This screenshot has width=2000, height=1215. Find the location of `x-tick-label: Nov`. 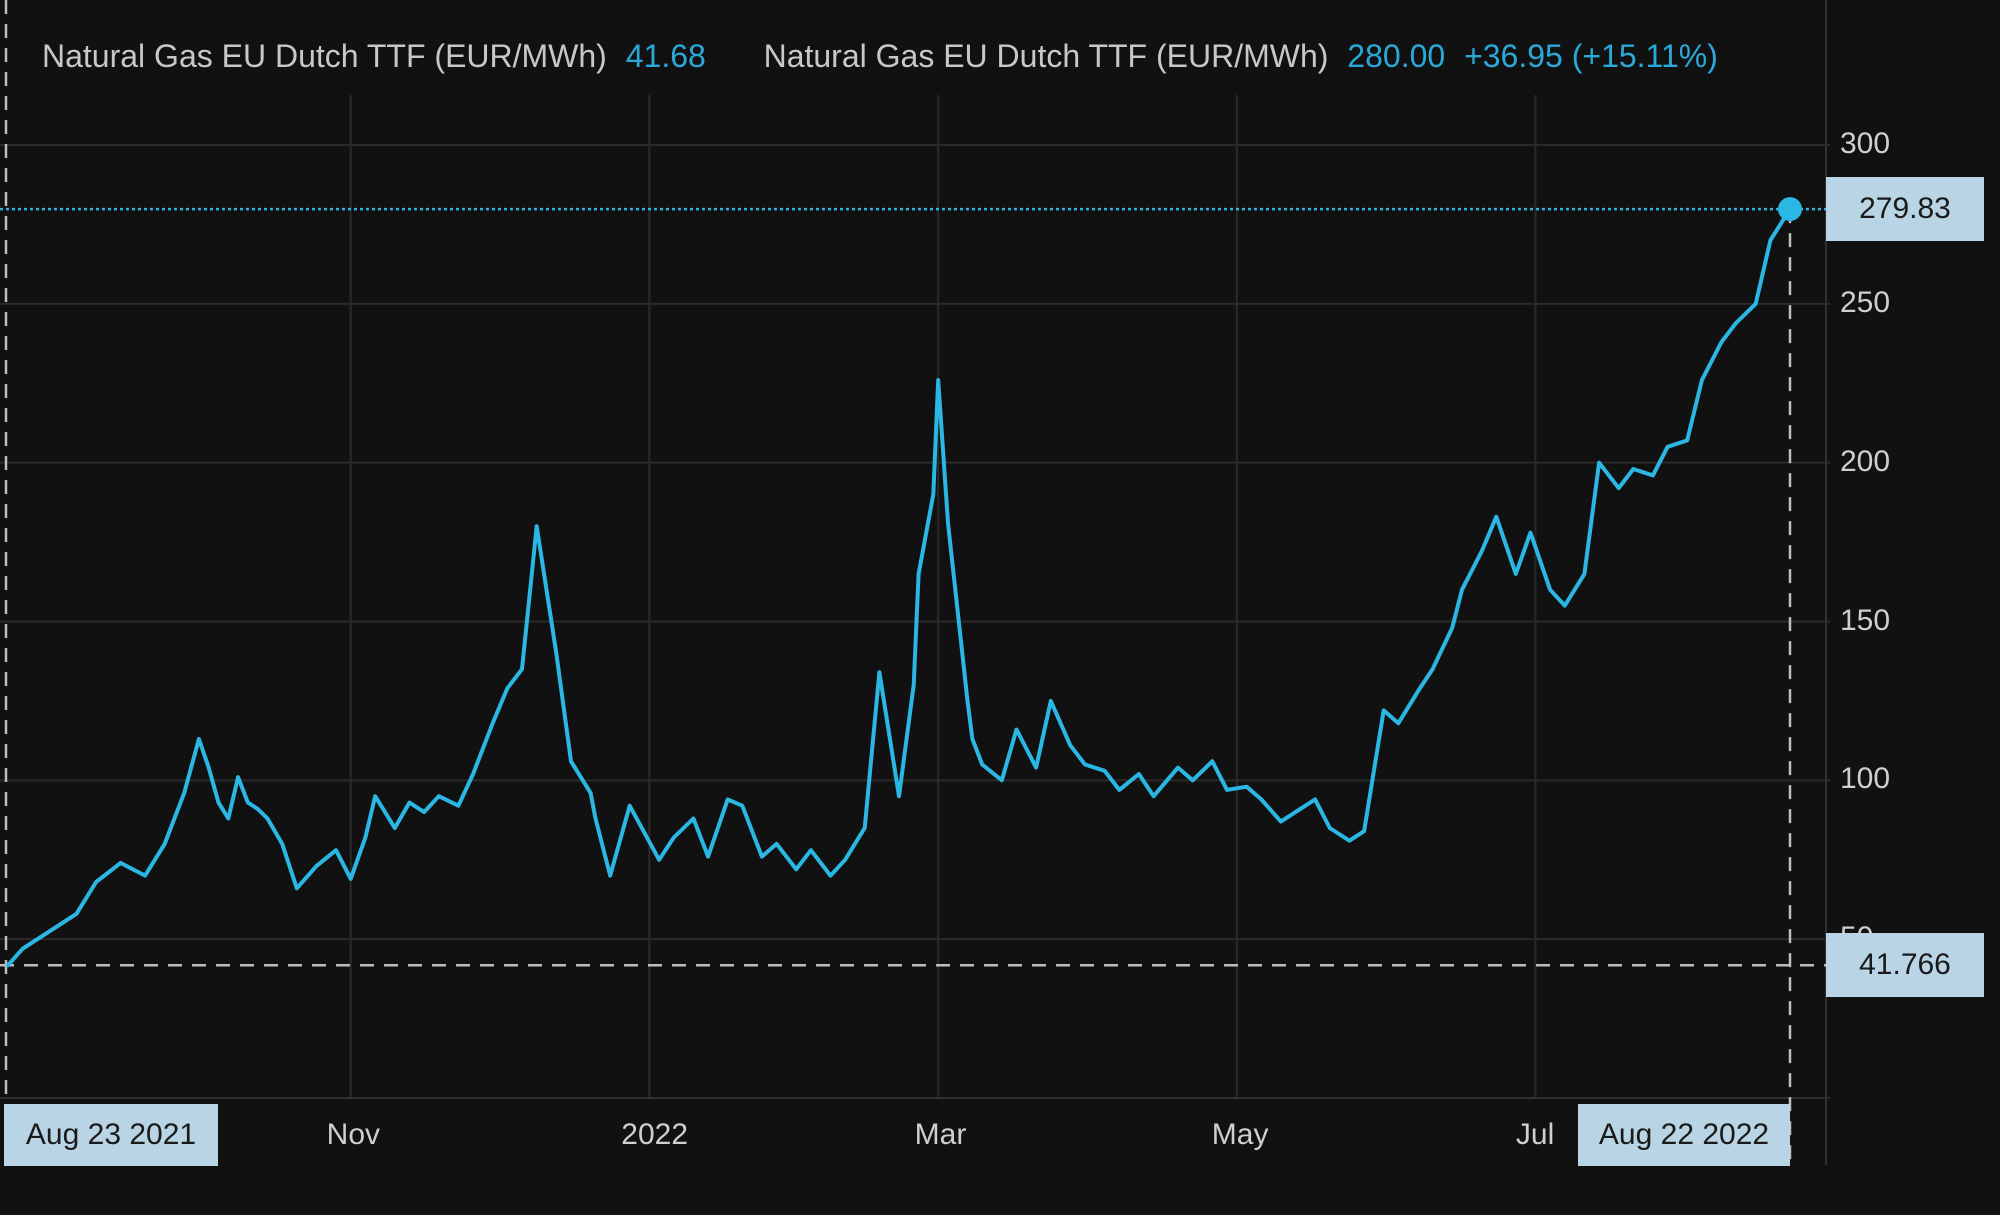

x-tick-label: Nov is located at coordinates (353, 1134).